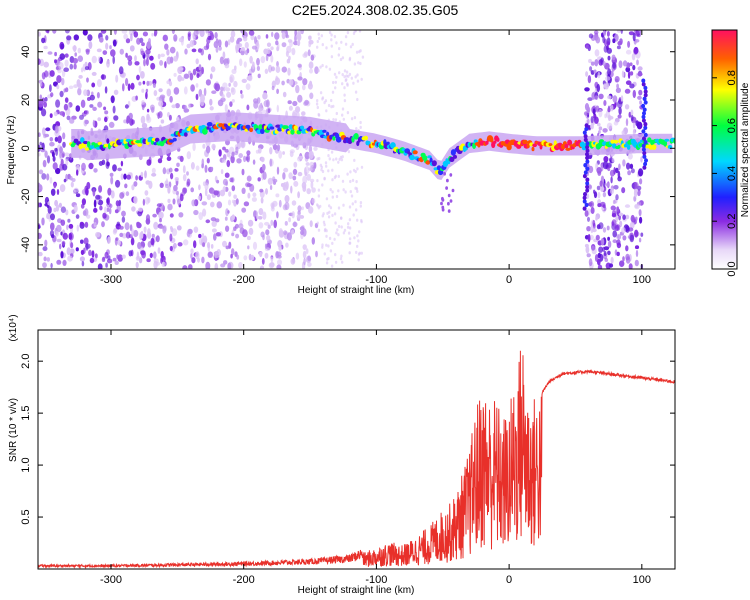  Describe the element at coordinates (449, 195) in the screenshot. I see `tail-blob` at that location.